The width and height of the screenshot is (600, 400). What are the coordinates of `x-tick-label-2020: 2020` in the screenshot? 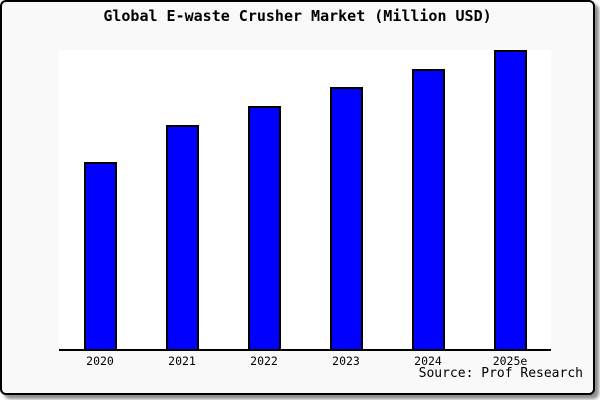 It's located at (100, 361).